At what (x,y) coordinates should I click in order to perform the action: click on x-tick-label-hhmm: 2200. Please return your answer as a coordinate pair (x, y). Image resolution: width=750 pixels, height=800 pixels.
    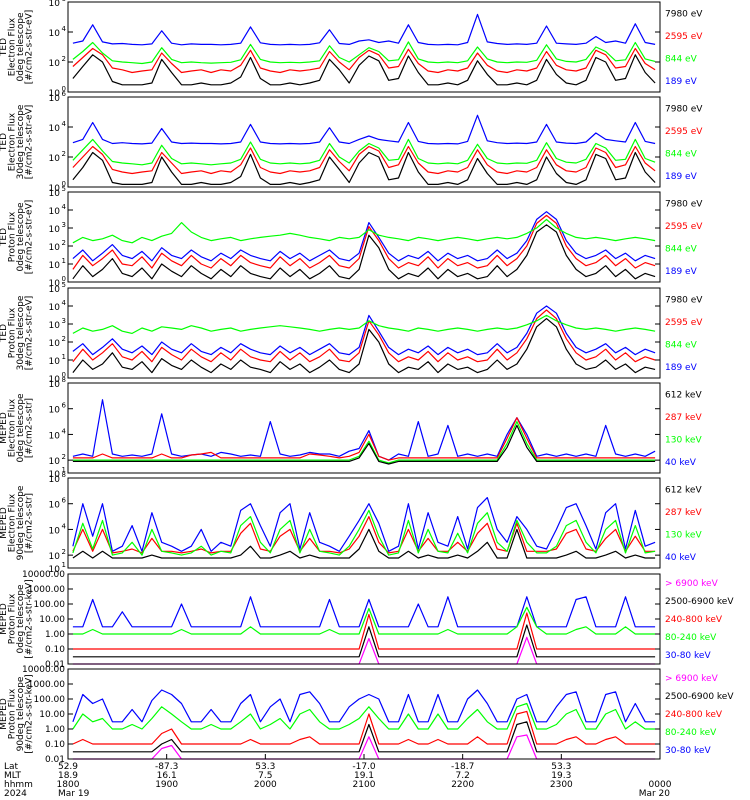
    Looking at the image, I should click on (462, 785).